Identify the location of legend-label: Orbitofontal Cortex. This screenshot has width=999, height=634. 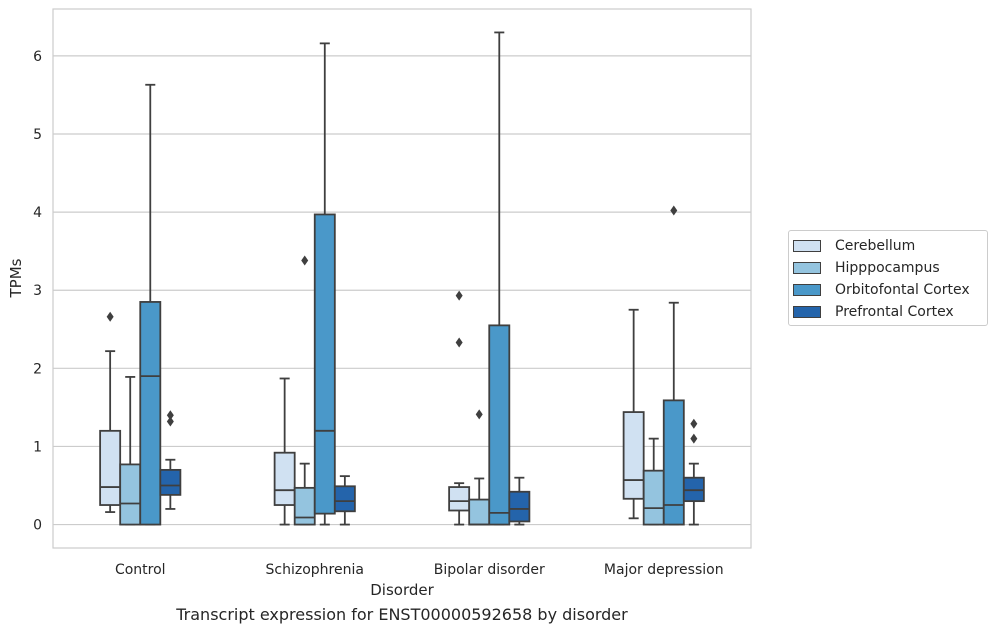
(902, 290).